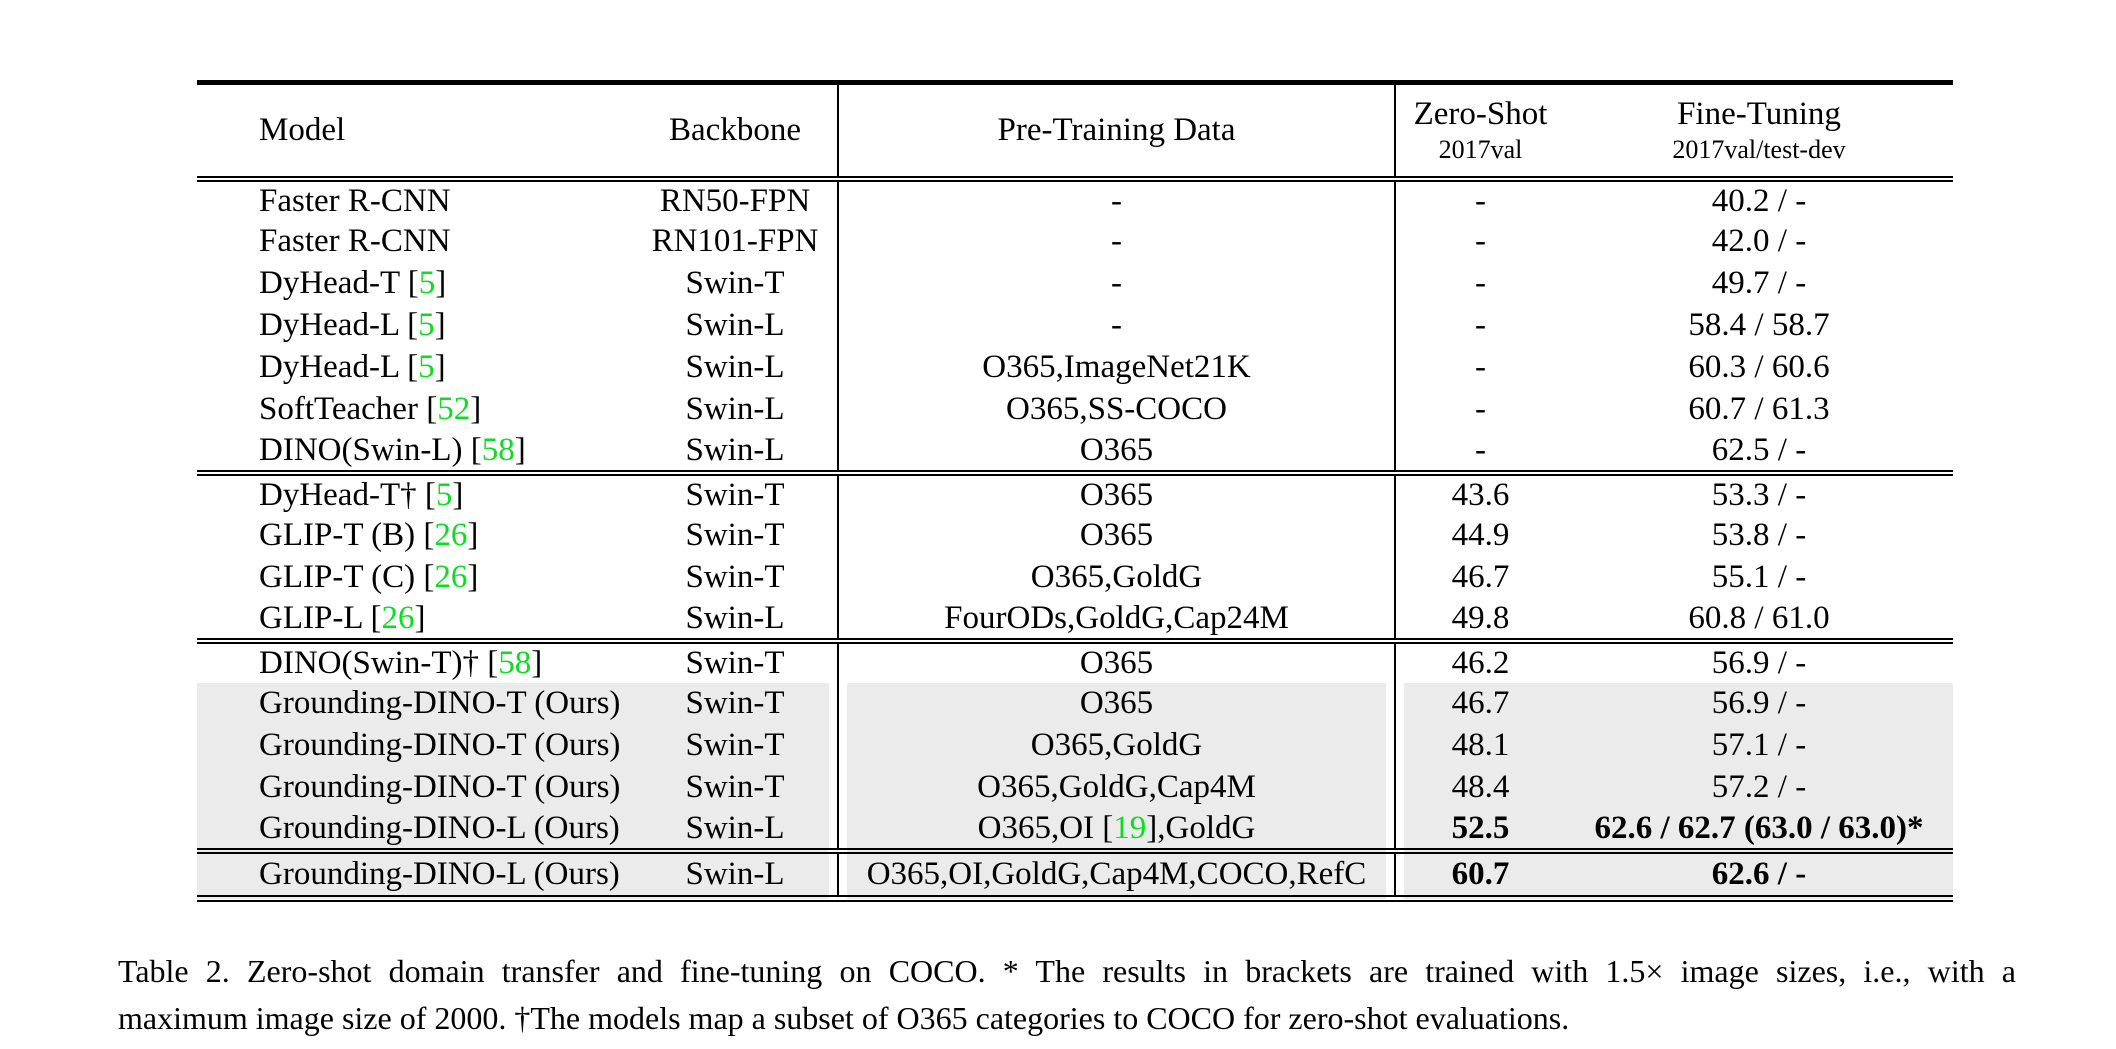  What do you see at coordinates (361, 494) in the screenshot?
I see `cell-model: DyHead-T† [5]` at bounding box center [361, 494].